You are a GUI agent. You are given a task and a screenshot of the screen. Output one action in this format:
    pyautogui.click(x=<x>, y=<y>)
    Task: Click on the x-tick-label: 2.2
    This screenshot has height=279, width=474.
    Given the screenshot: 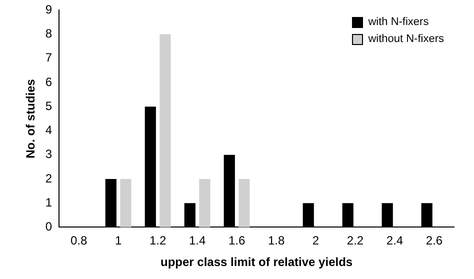 What is the action you would take?
    pyautogui.click(x=355, y=241)
    